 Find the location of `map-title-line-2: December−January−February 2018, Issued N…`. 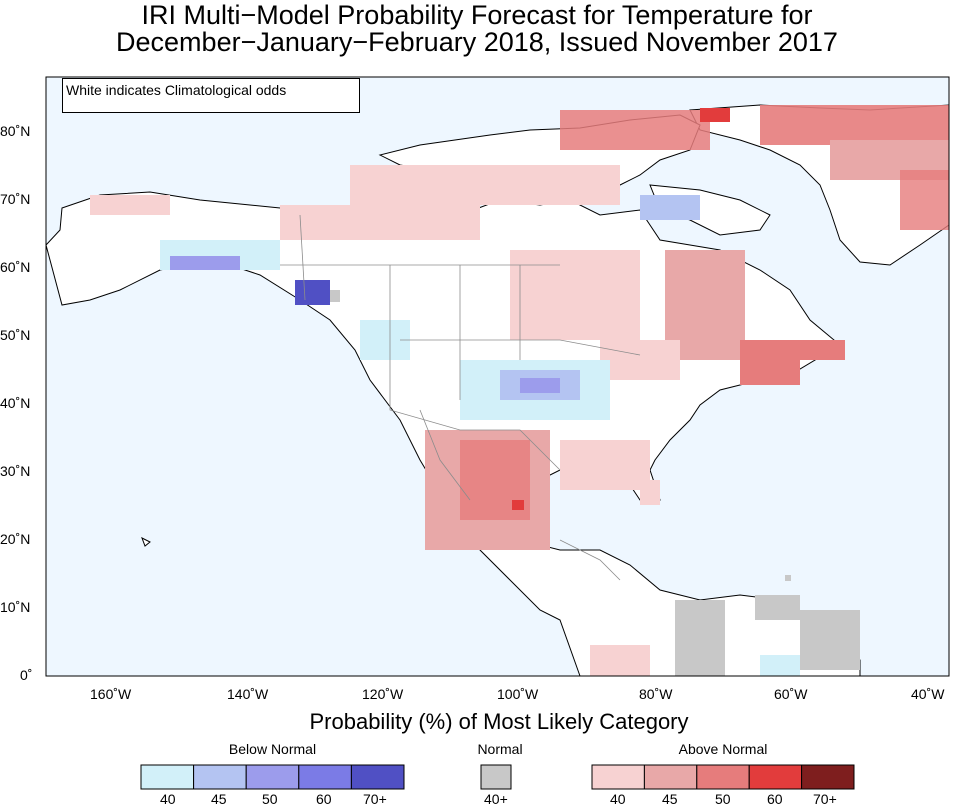

map-title-line-2: December−January−February 2018, Issued N… is located at coordinates (477, 42).